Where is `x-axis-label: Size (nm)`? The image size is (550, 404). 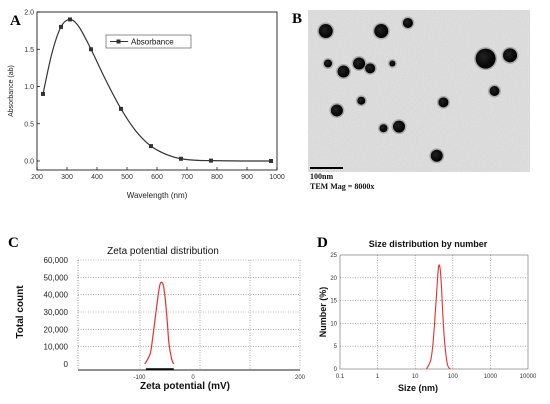 x-axis-label: Size (nm) is located at coordinates (418, 388).